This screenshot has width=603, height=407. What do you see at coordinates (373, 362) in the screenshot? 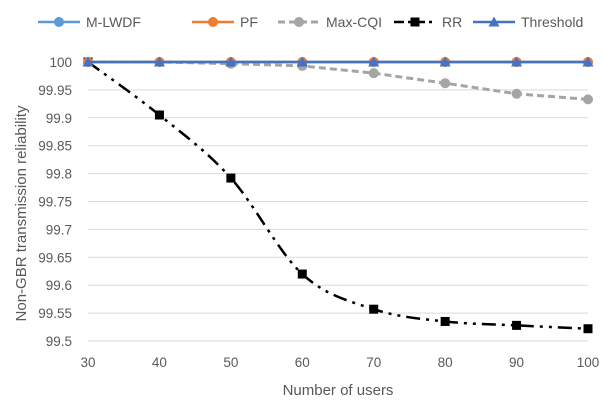
I see `x-tick-label: 70` at bounding box center [373, 362].